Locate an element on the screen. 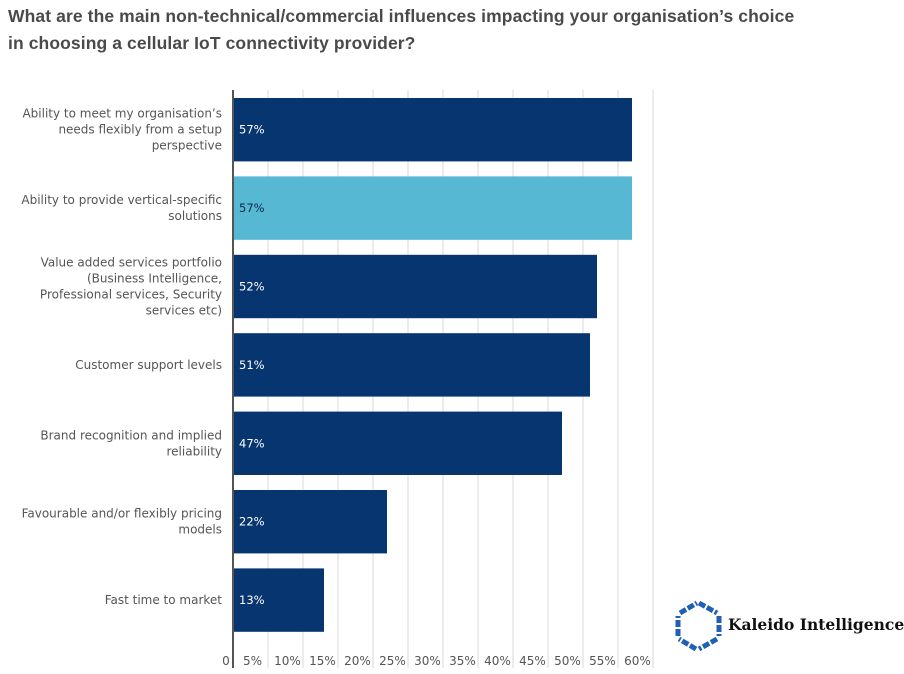 The height and width of the screenshot is (674, 904). category-label-line: Ability to meet my organisation’s is located at coordinates (122, 114).